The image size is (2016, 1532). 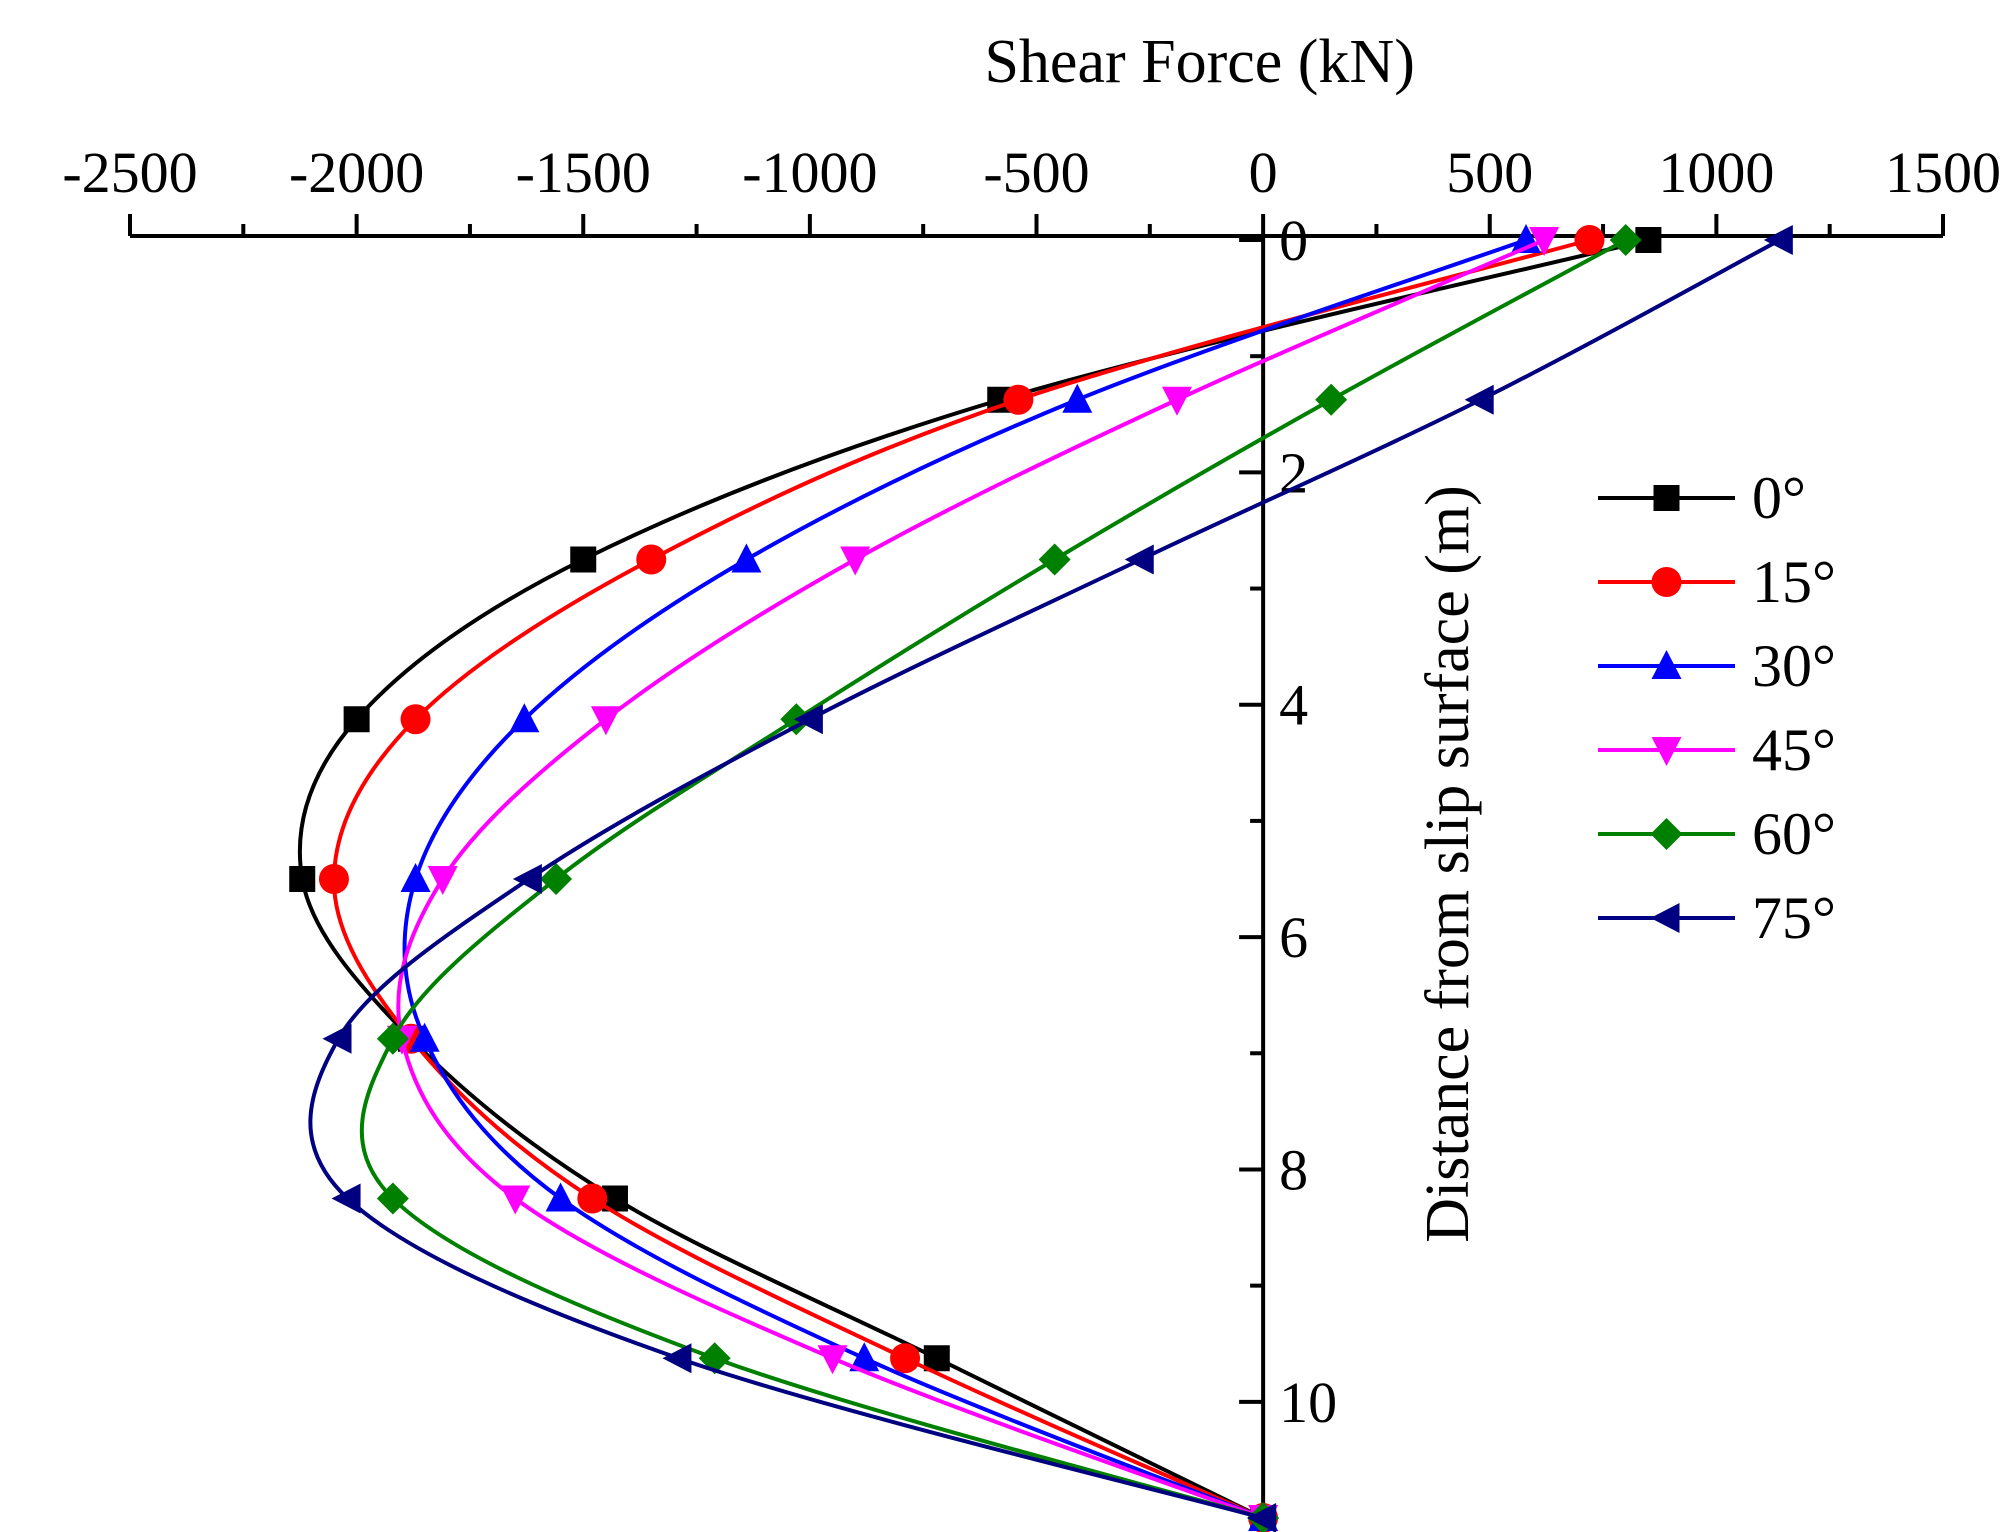 I want to click on x-tick-label: -1000, so click(x=809, y=172).